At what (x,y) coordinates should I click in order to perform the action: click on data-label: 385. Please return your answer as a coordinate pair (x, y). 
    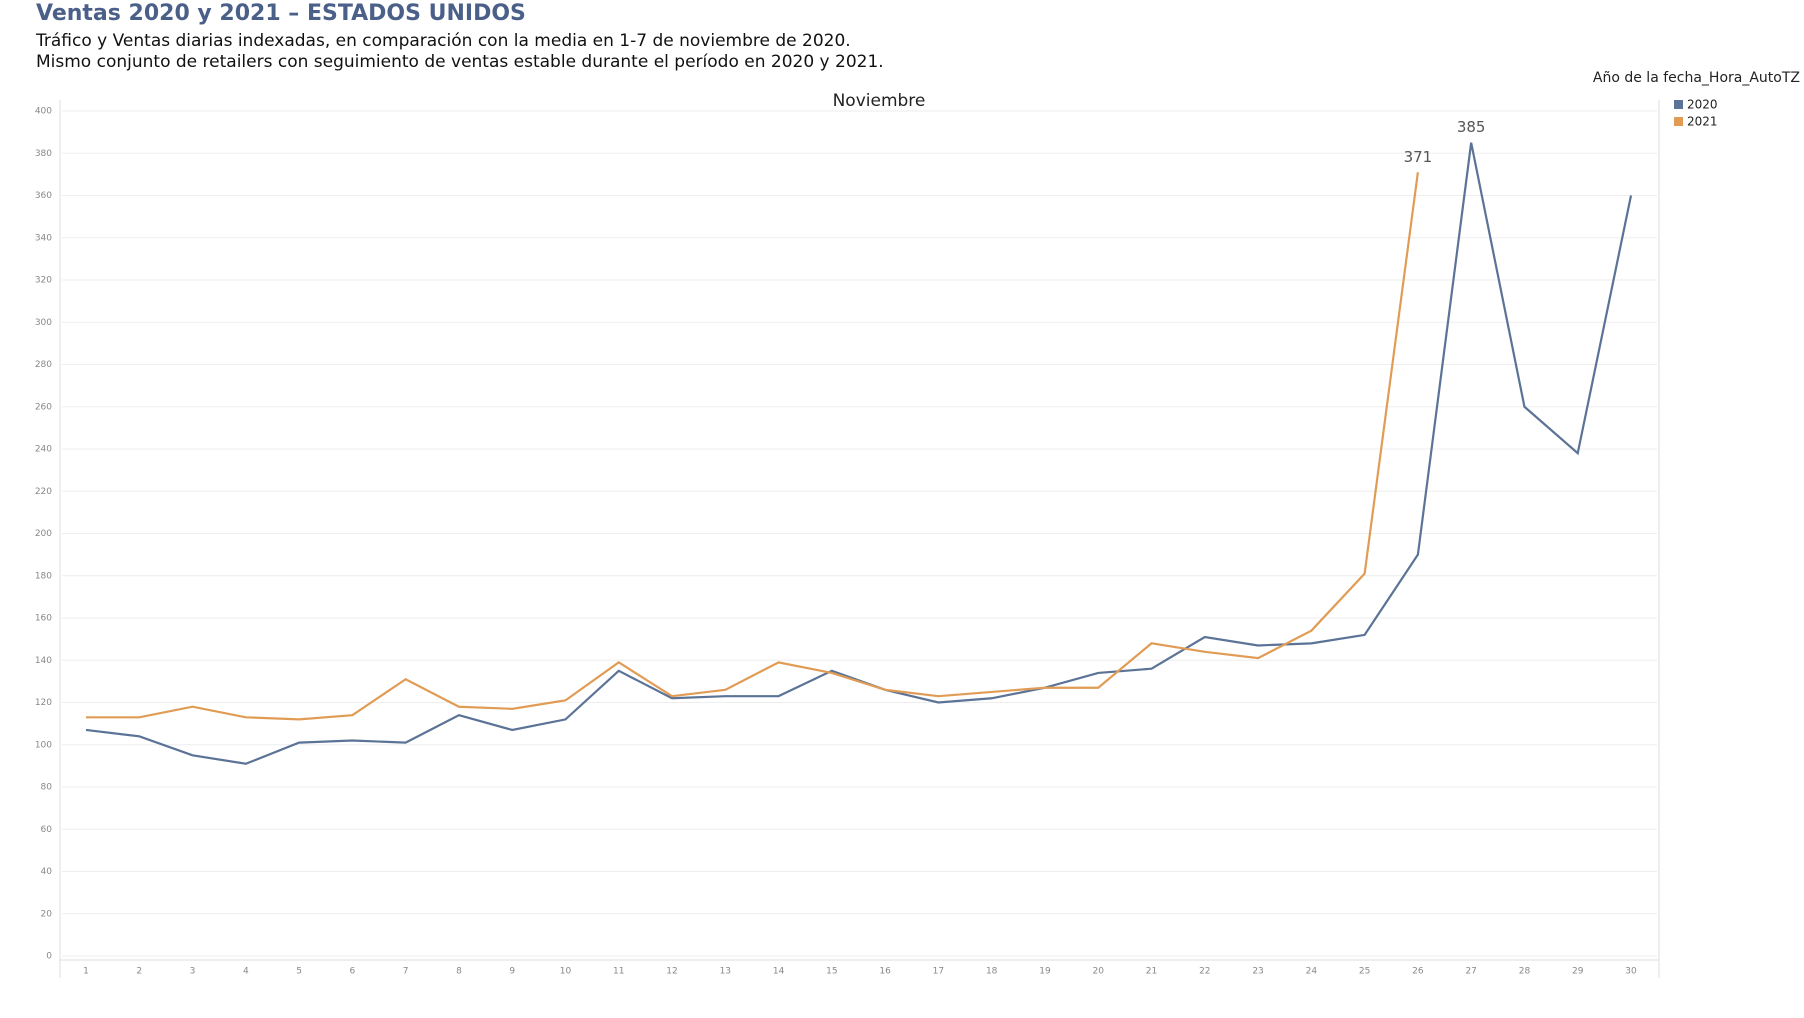
    Looking at the image, I should click on (1471, 127).